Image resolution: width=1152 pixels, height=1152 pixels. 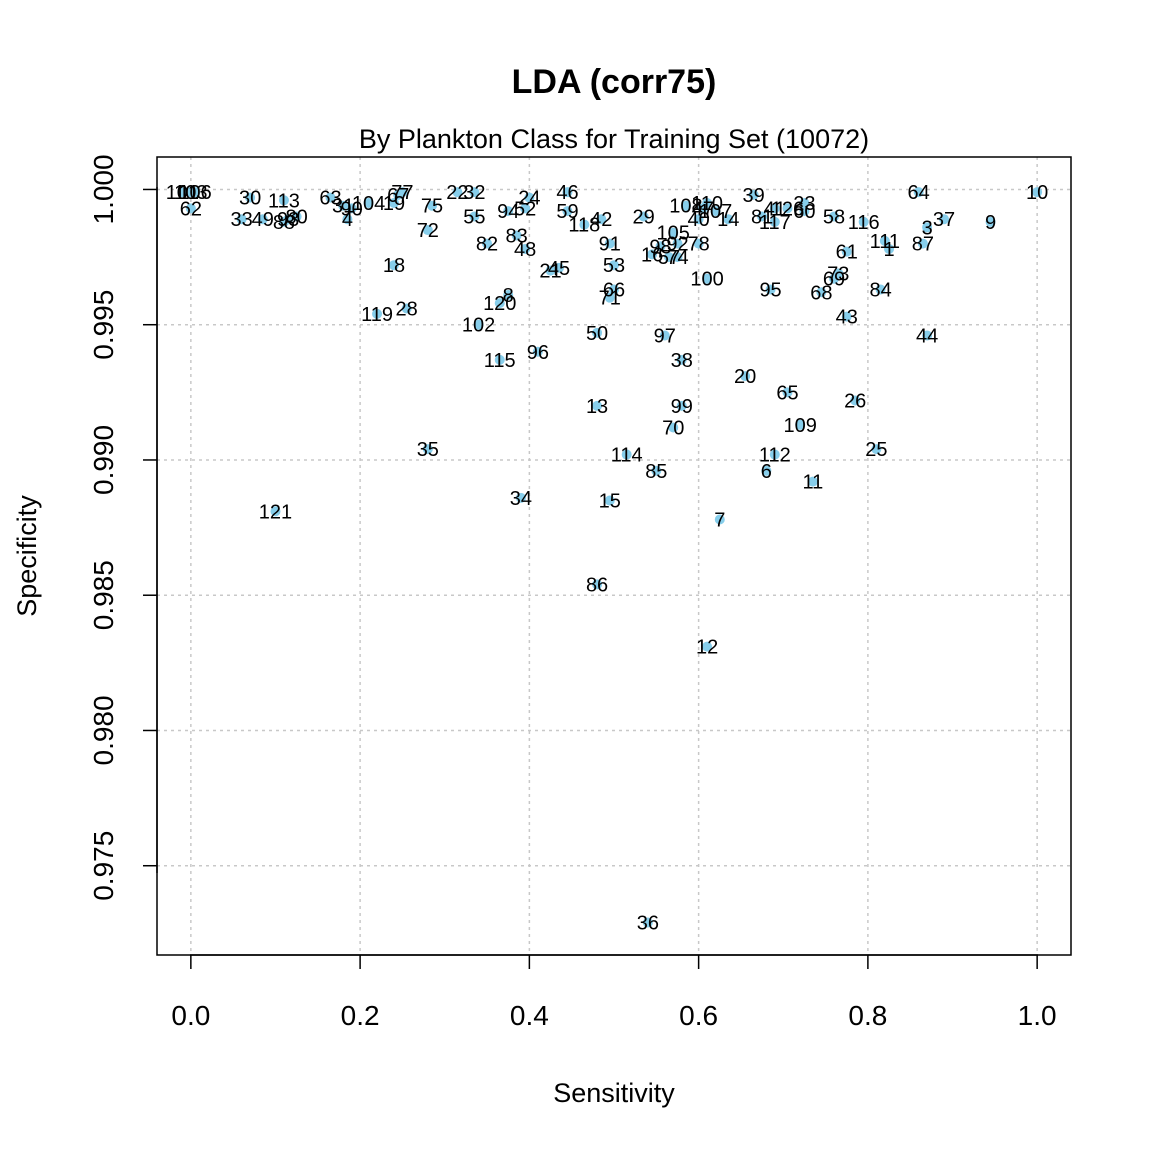 I want to click on data-point-label: 67, so click(x=398, y=196).